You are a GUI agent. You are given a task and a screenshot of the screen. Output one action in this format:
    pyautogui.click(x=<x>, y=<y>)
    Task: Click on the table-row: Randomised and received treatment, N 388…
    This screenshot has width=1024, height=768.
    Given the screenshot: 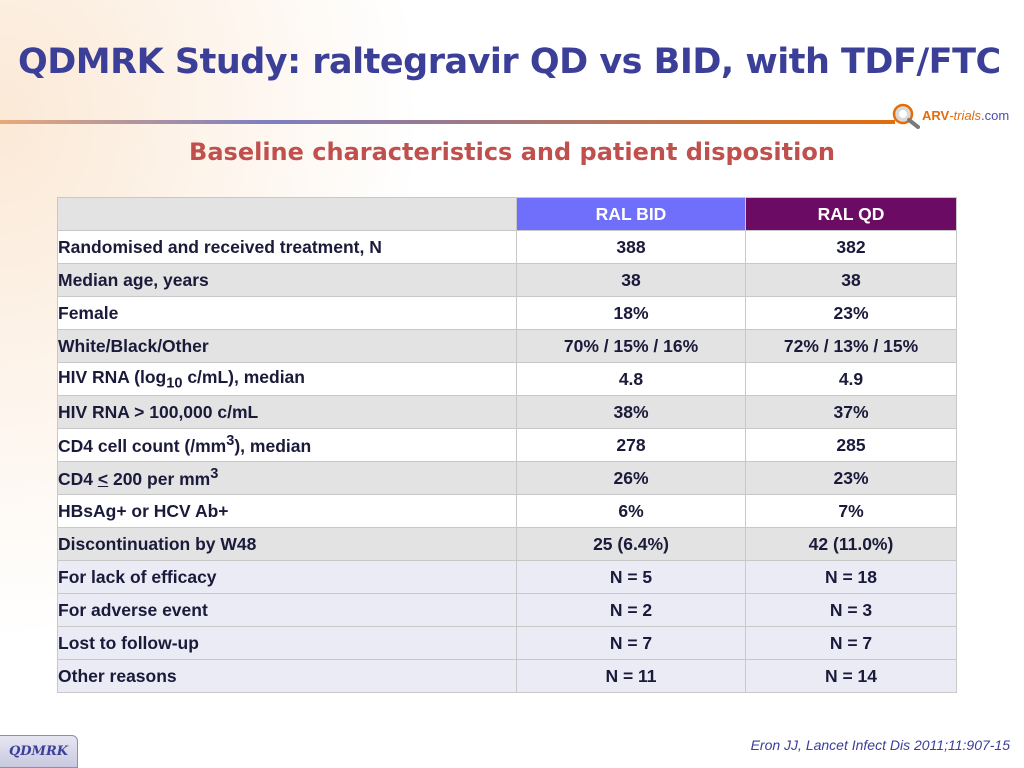 What is the action you would take?
    pyautogui.click(x=507, y=247)
    